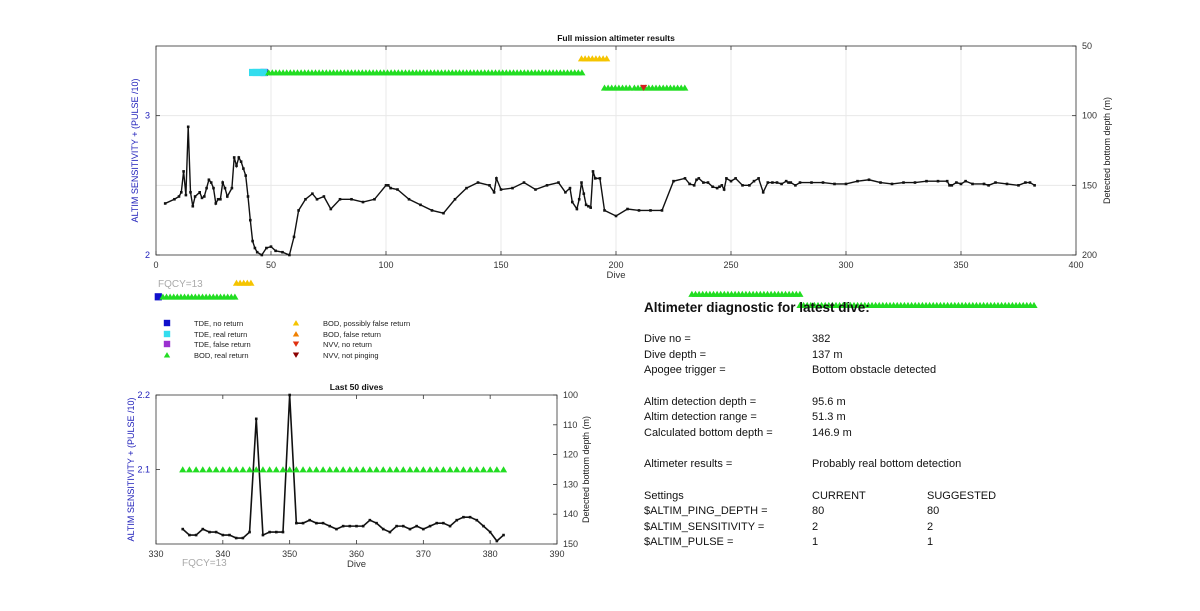 The image size is (1200, 611). I want to click on legend-item: TDE, false return, so click(207, 344).